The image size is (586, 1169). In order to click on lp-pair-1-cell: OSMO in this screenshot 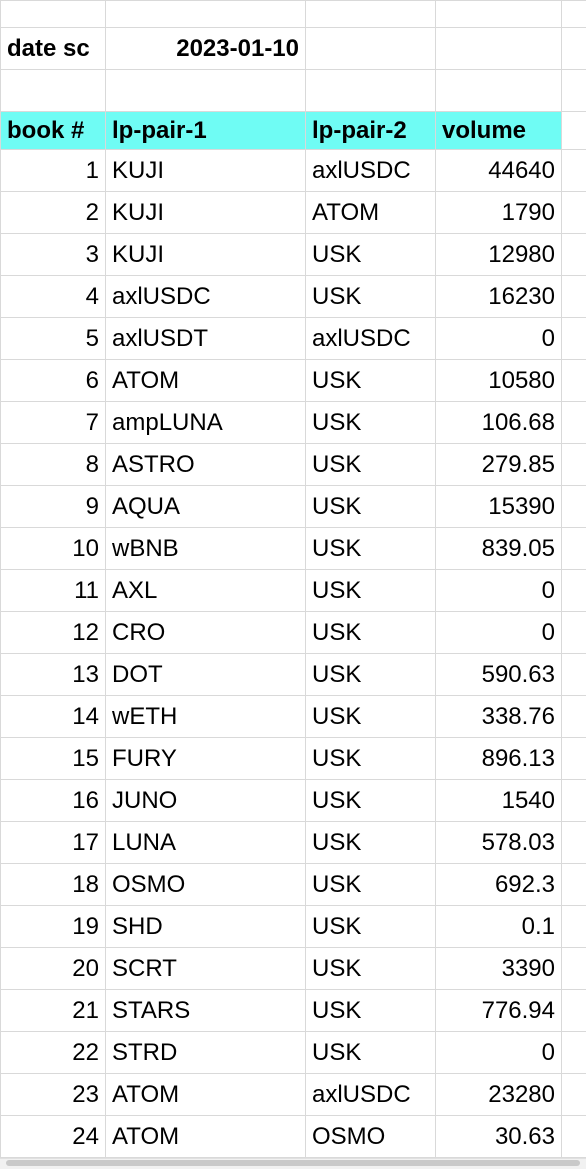, I will do `click(206, 885)`.